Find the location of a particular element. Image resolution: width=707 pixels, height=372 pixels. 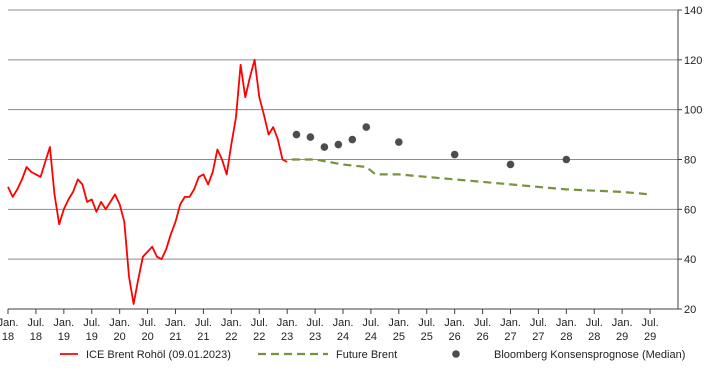

y-tick-label: 140 is located at coordinates (693, 11).